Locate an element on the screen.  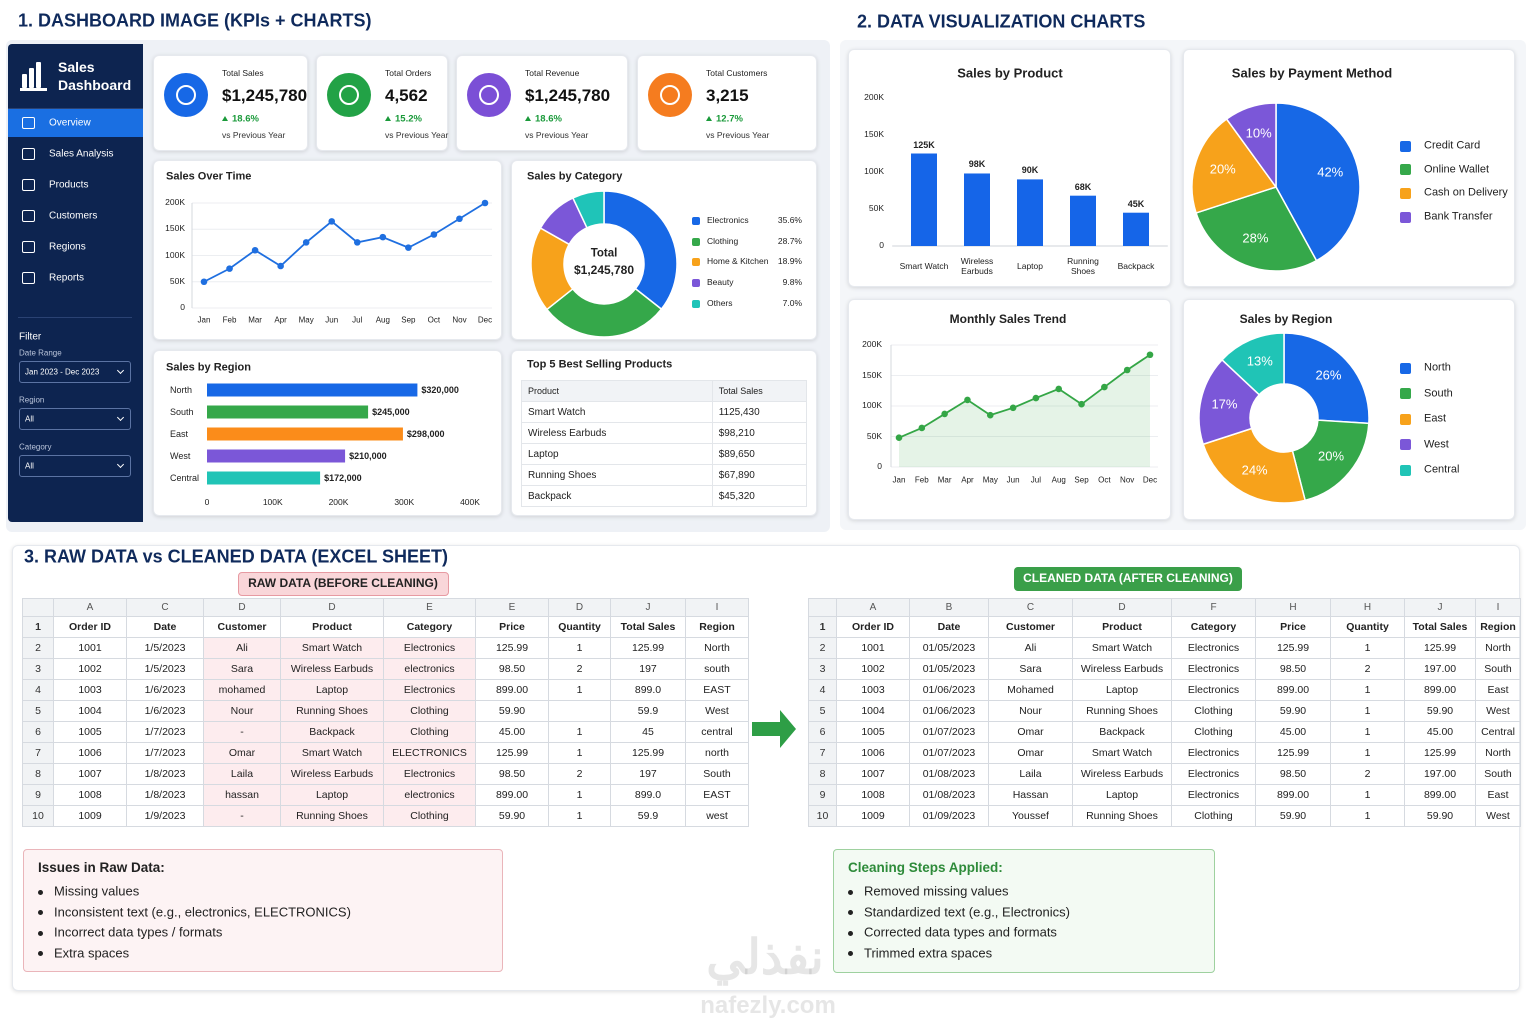
cell: West is located at coordinates (1498, 711).